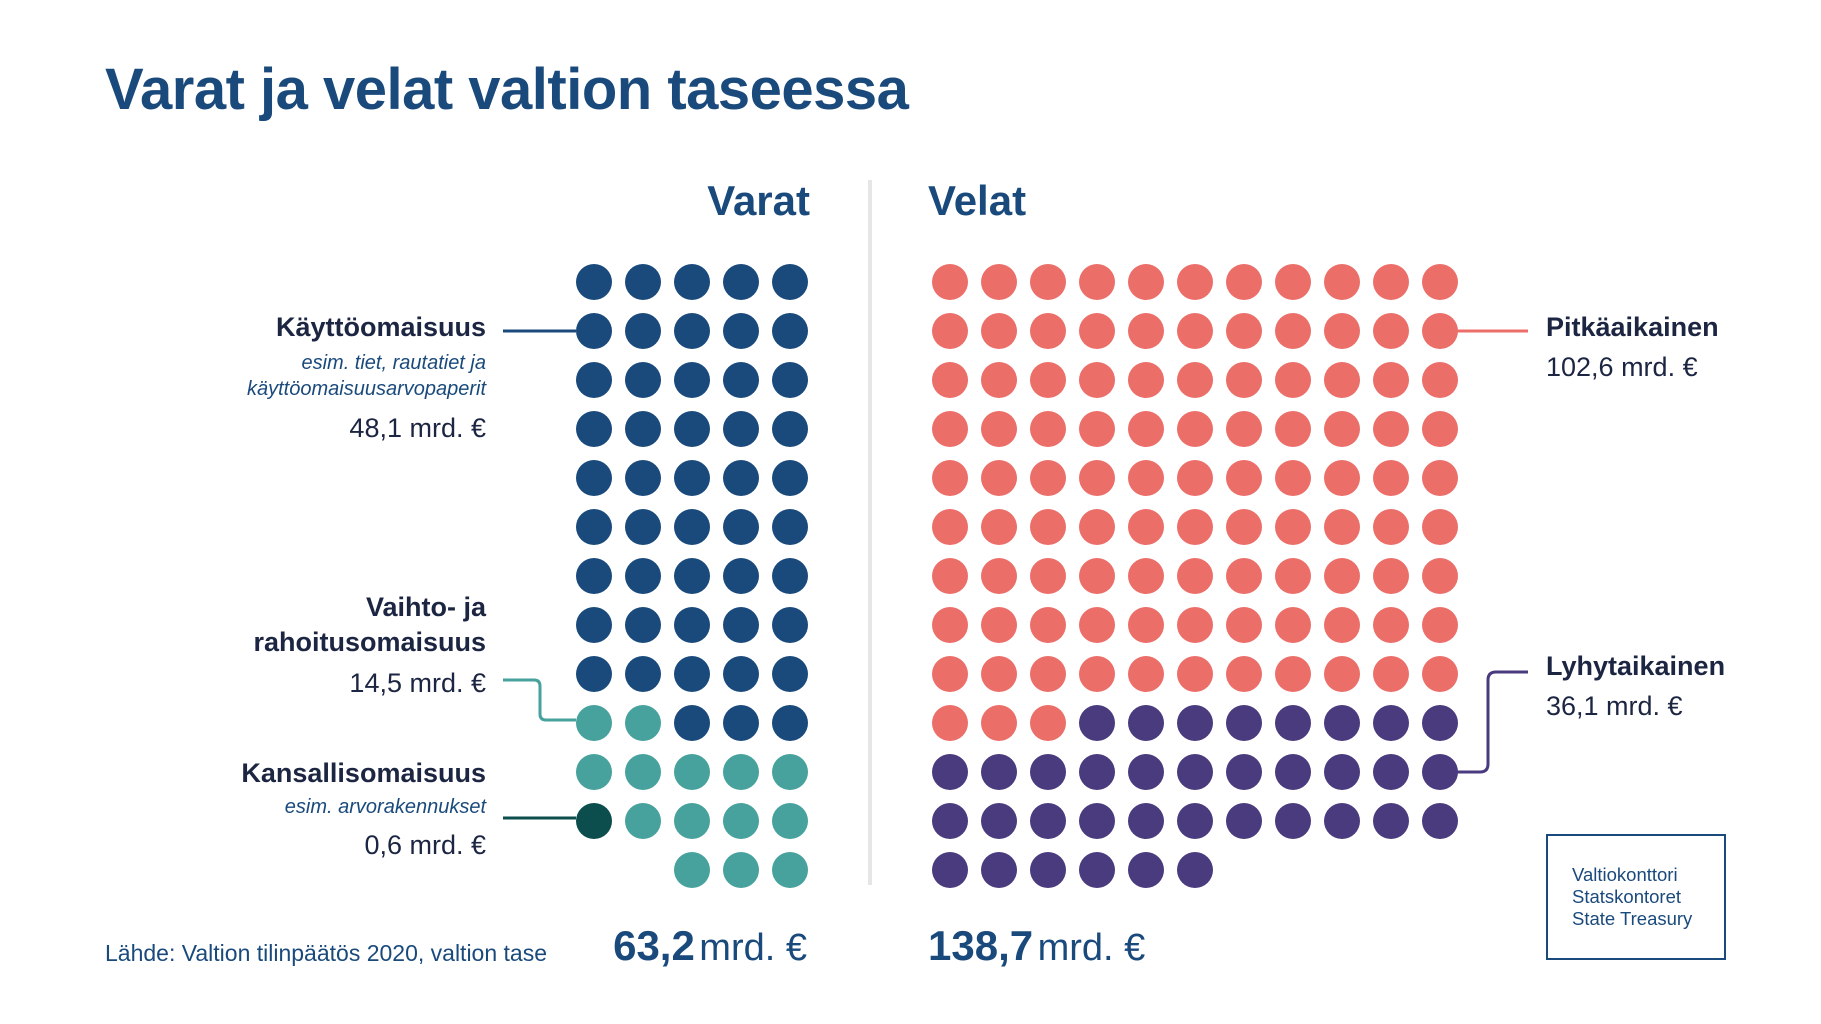  I want to click on asset-dot-kansallis, so click(594, 821).